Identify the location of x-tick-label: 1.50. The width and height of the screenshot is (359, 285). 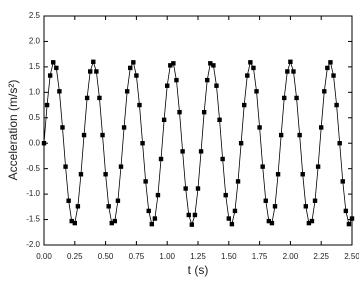
(229, 256).